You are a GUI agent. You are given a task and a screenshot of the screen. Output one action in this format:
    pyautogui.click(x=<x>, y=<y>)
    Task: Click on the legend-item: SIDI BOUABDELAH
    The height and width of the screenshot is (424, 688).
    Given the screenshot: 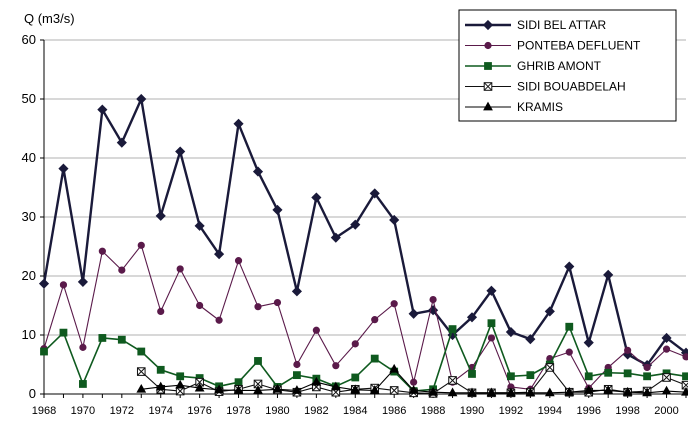 What is the action you would take?
    pyautogui.click(x=545, y=87)
    